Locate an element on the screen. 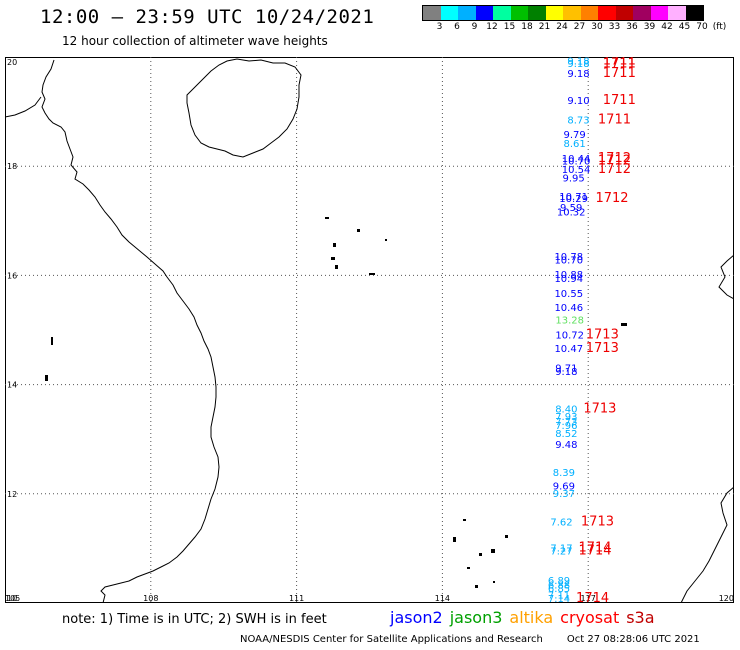 The height and width of the screenshot is (650, 740). x-tick-label: 111 is located at coordinates (296, 598).